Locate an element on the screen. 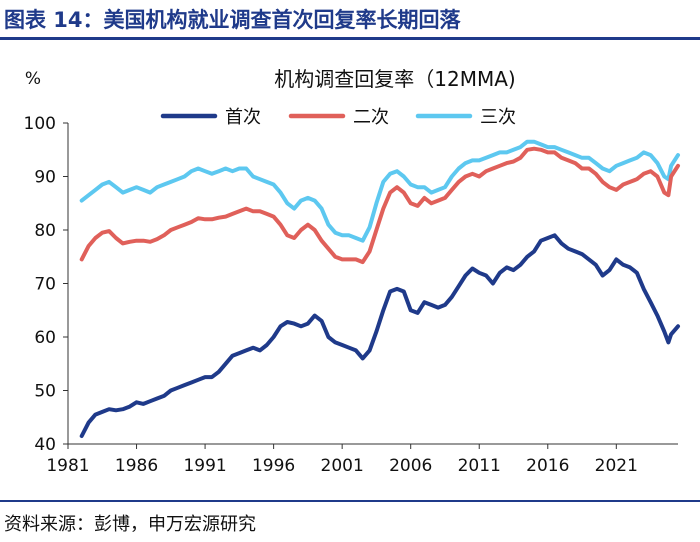 This screenshot has height=542, width=700. x-tick-label: 1996 is located at coordinates (273, 466).